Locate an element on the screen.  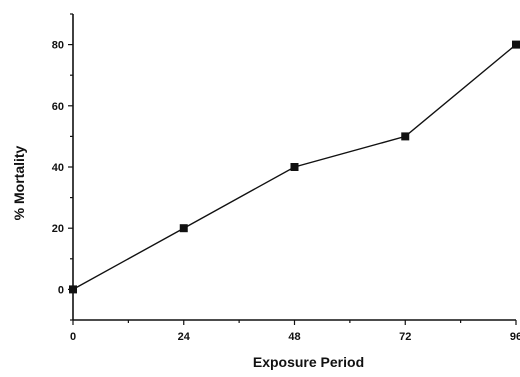
y-tick-label: 40 is located at coordinates (58, 168).